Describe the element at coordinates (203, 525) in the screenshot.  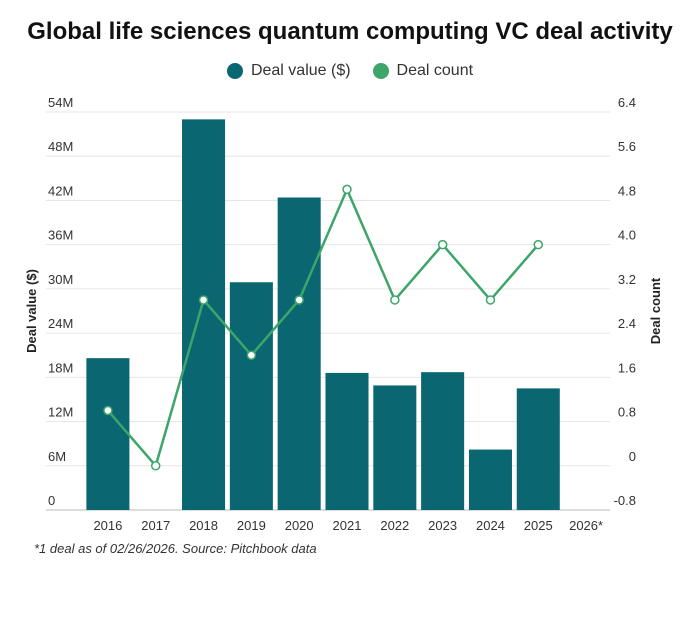
I see `x-tick-label: 2018` at that location.